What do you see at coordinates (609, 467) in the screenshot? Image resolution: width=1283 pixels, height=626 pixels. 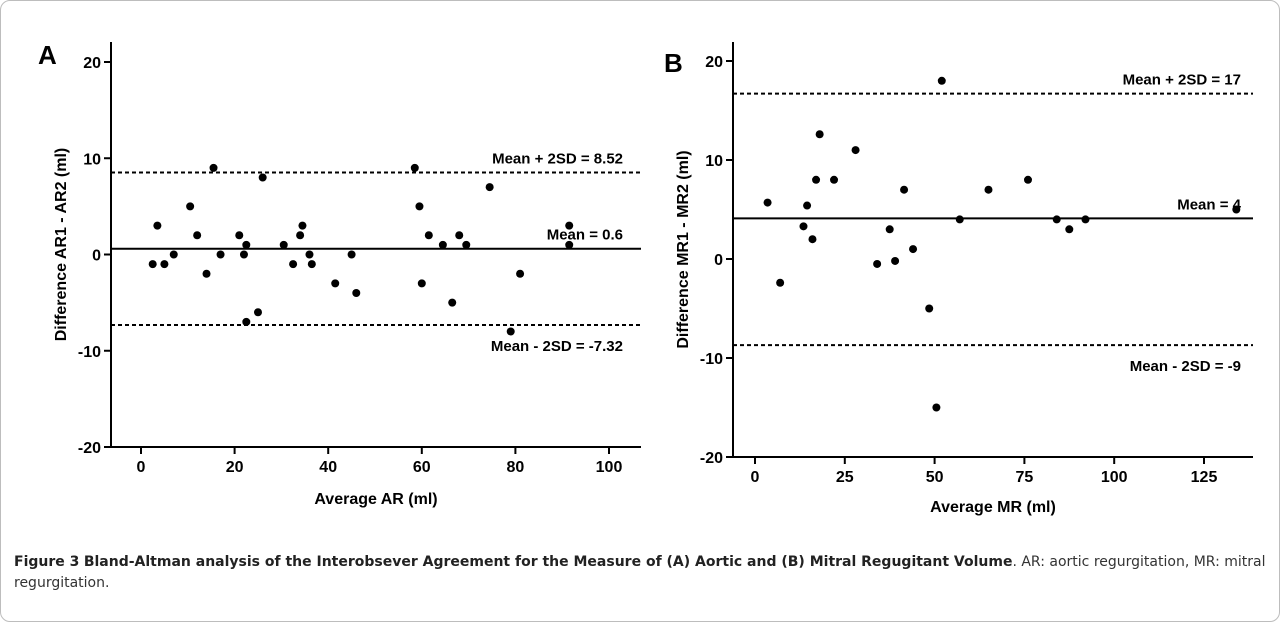 I see `panel-a-x-tick-label: 100` at bounding box center [609, 467].